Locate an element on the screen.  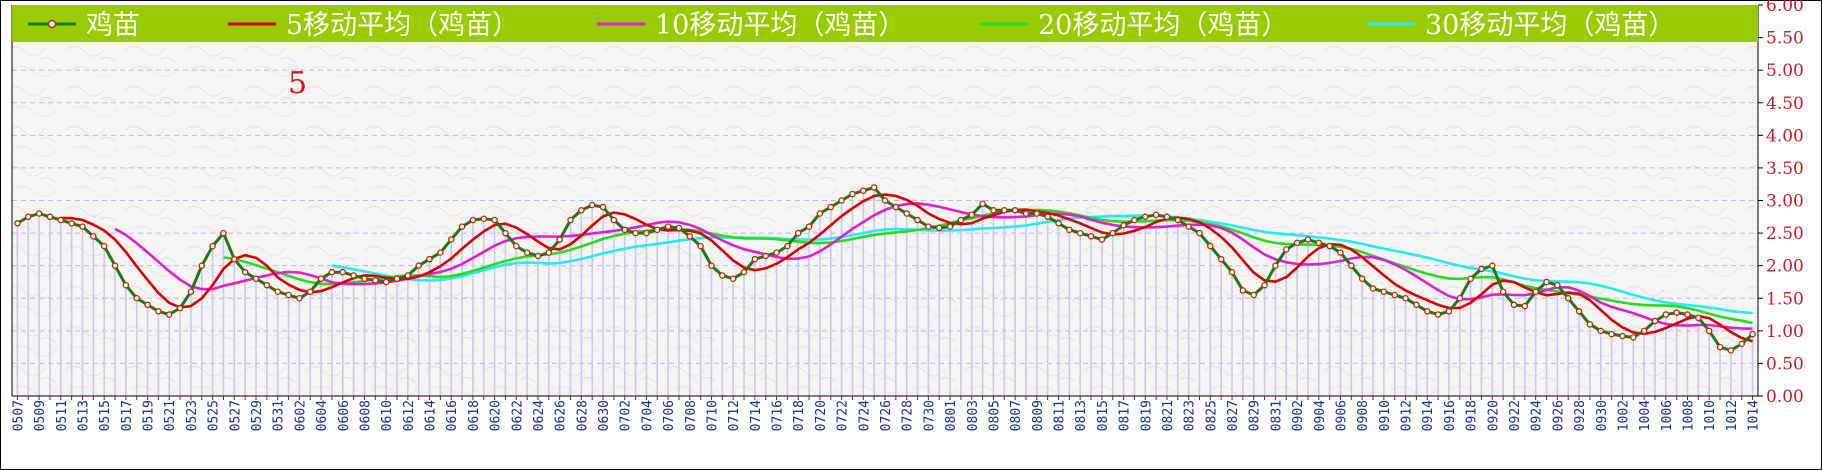
x-tick-label: 0529 is located at coordinates (257, 415).